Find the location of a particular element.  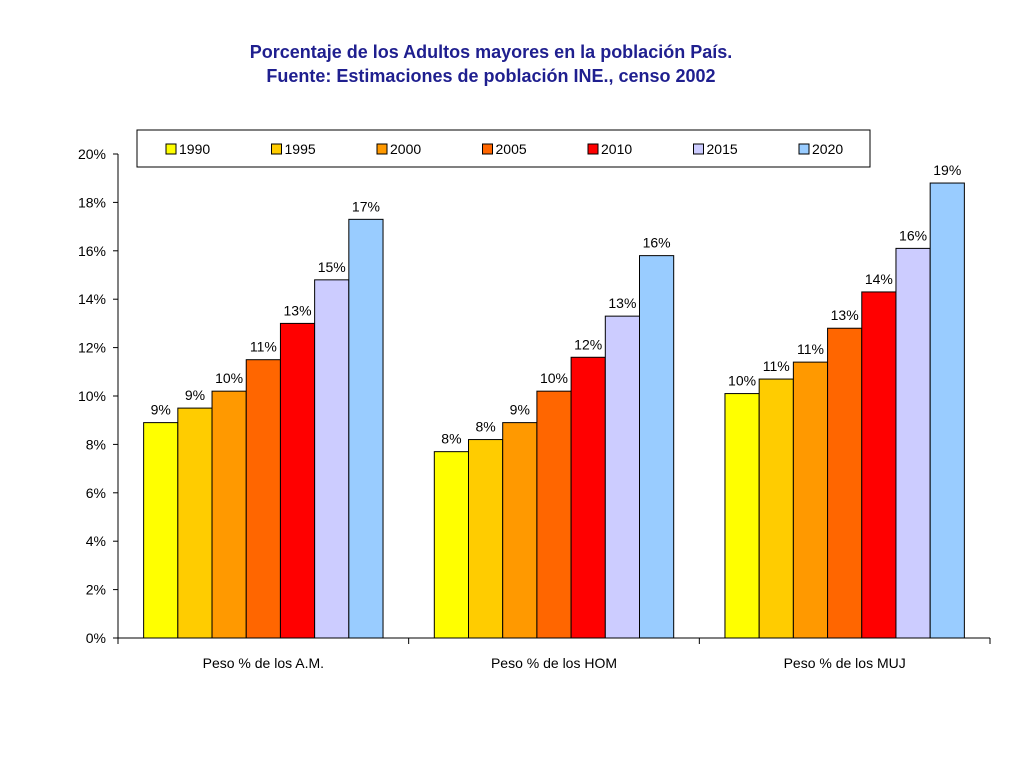

legend-box is located at coordinates (503, 148).